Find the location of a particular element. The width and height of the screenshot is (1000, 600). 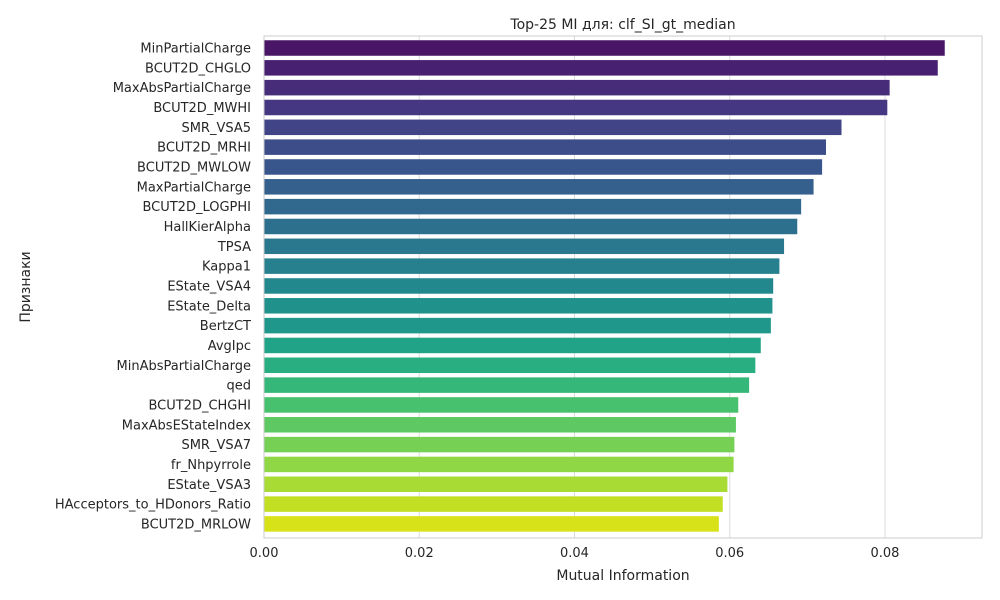

y-tick-label: MaxAbsEStateIndex is located at coordinates (187, 425).